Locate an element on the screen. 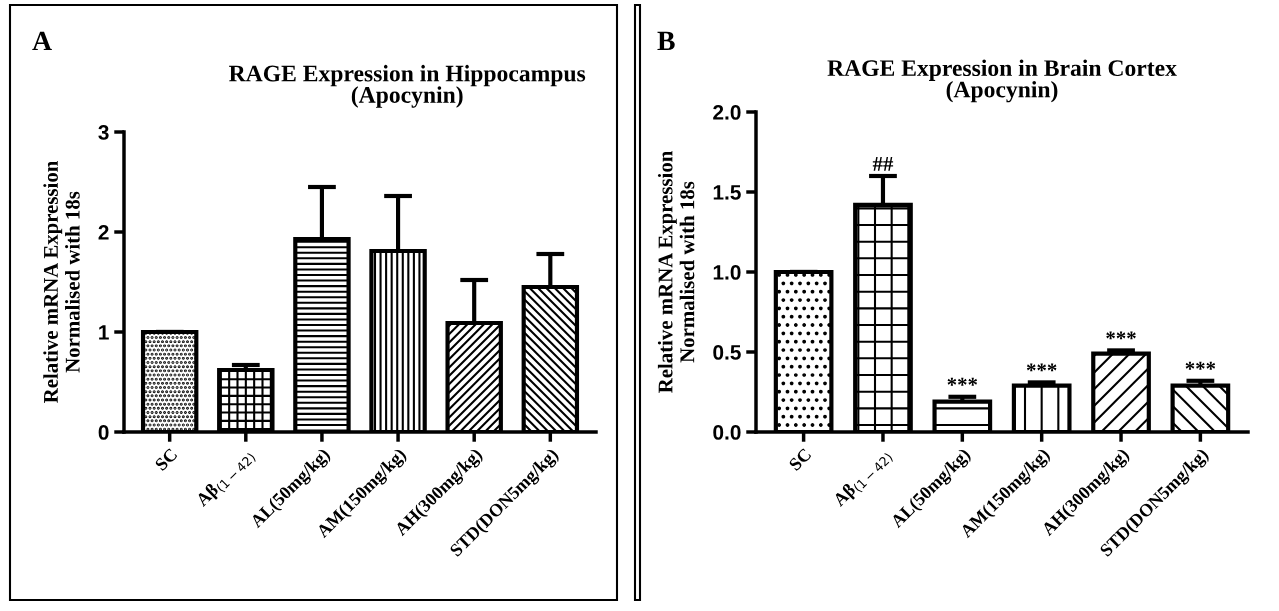  y-tick-label: 2.0 is located at coordinates (727, 112).